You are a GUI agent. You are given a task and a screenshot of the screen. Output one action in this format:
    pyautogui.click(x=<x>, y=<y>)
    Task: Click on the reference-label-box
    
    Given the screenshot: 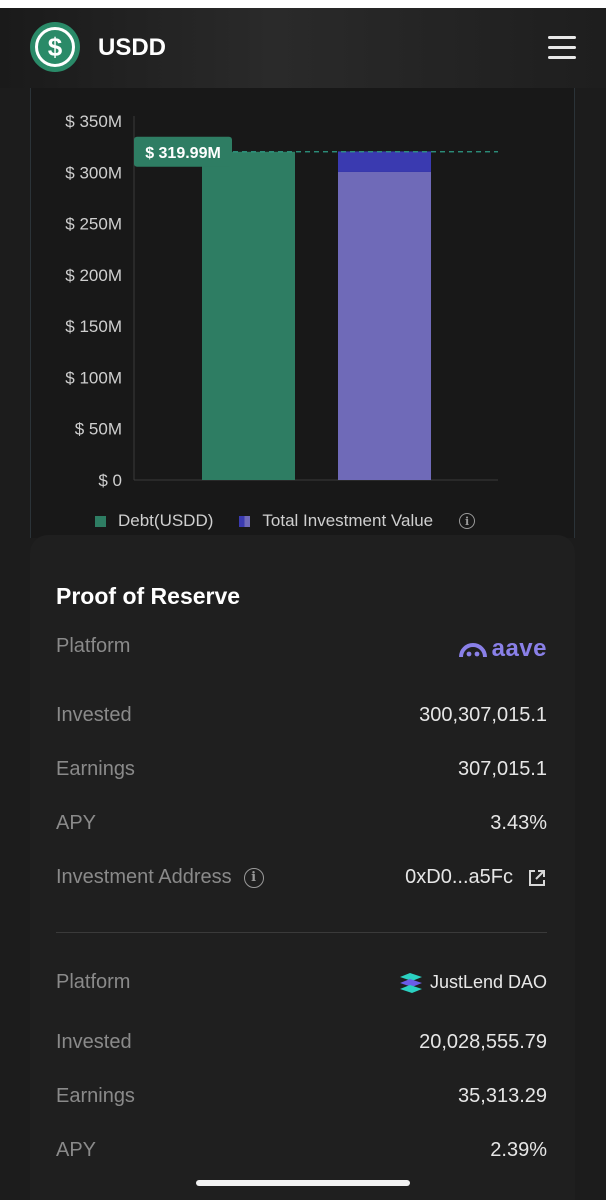 What is the action you would take?
    pyautogui.click(x=183, y=151)
    